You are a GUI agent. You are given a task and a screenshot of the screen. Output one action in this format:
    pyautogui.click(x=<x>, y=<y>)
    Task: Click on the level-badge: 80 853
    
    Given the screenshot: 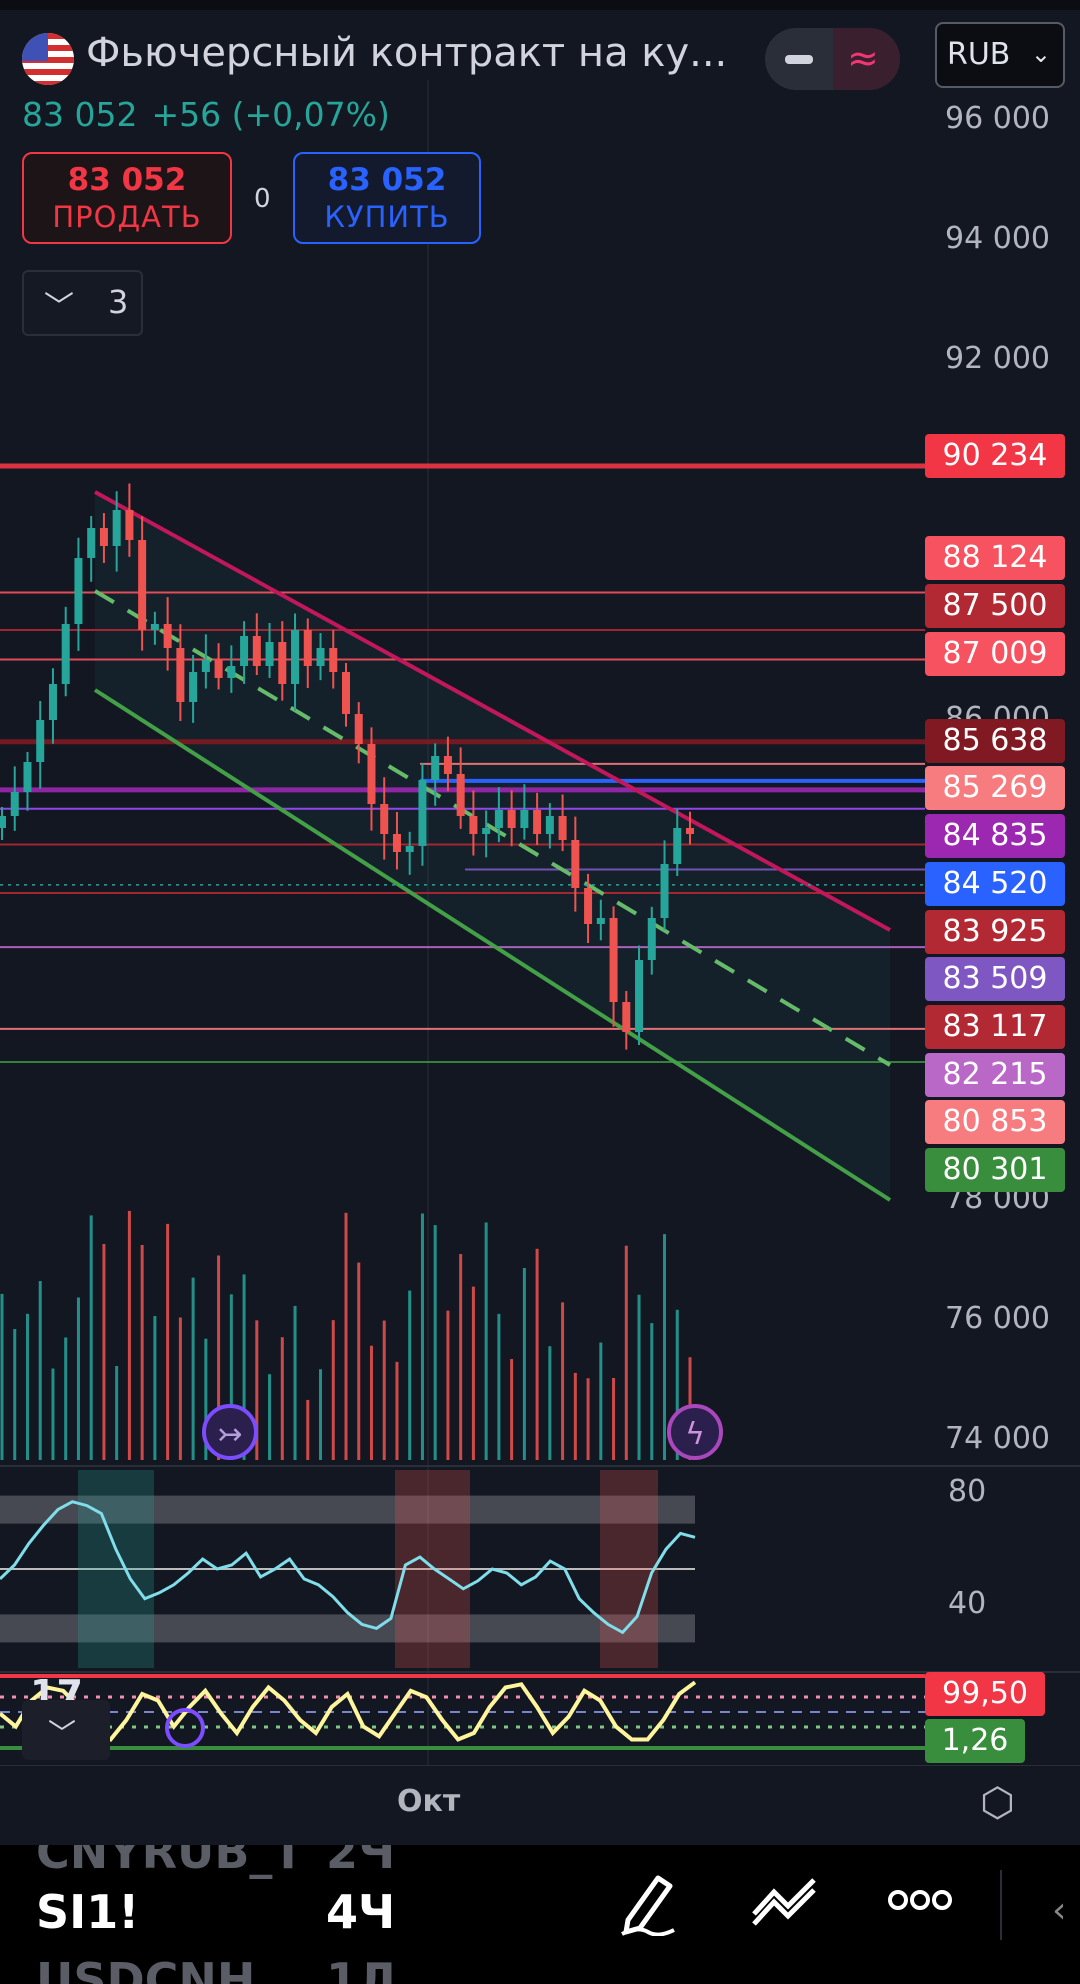 What is the action you would take?
    pyautogui.click(x=995, y=1122)
    